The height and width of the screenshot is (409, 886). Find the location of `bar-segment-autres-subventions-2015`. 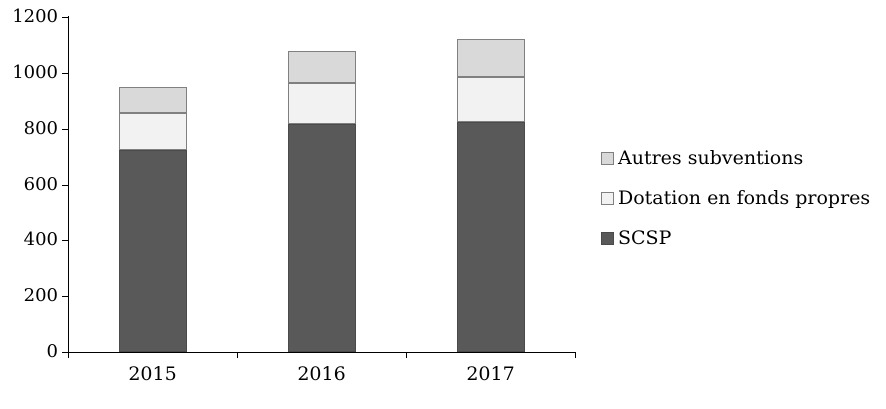

bar-segment-autres-subventions-2015 is located at coordinates (152, 100).